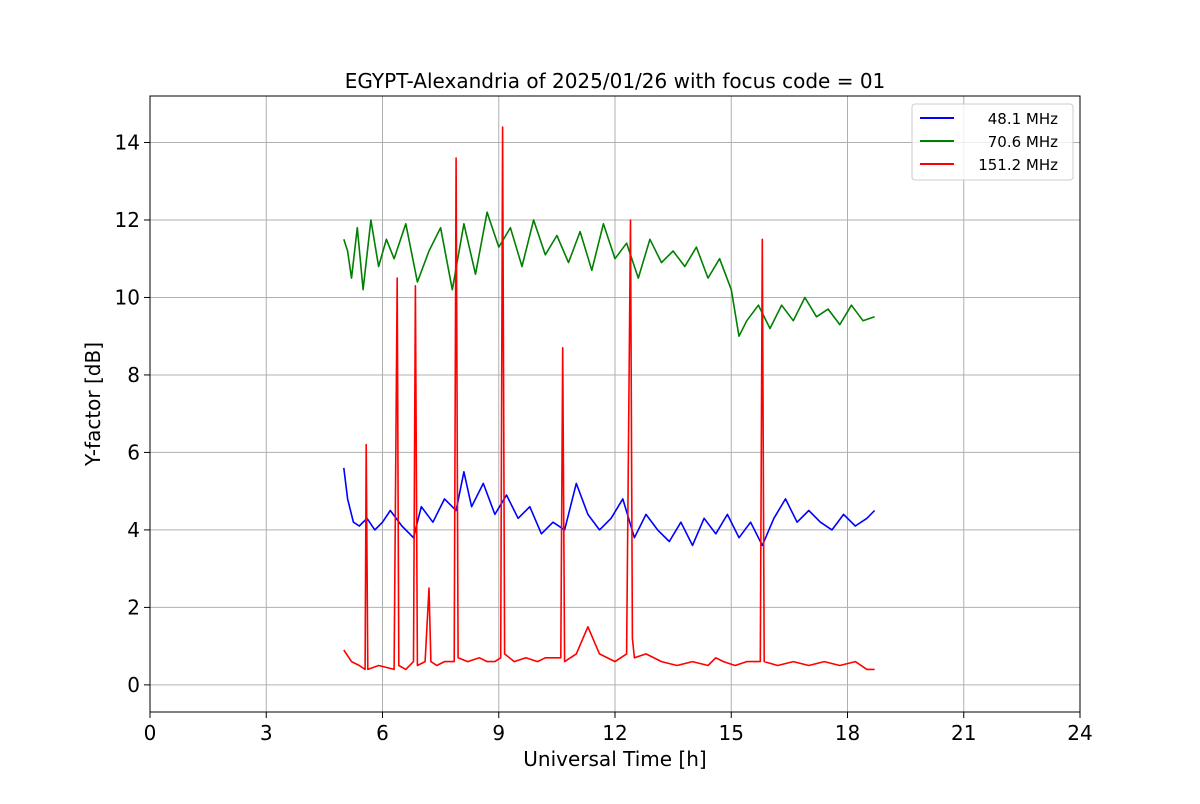  What do you see at coordinates (133, 530) in the screenshot?
I see `y-tick-label: 4` at bounding box center [133, 530].